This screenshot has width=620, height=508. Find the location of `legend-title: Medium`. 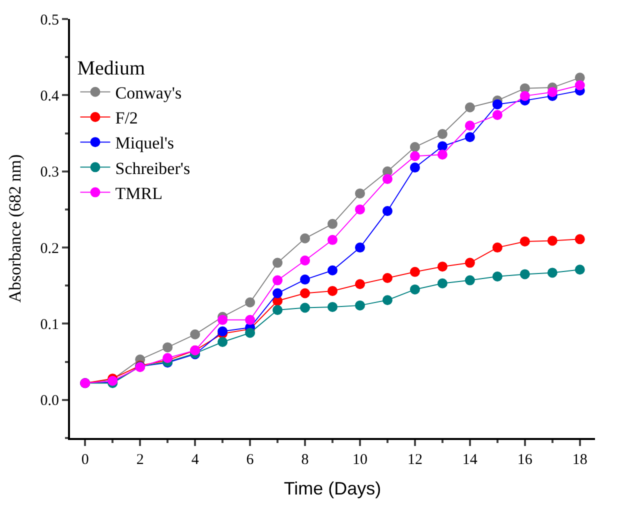

legend-title: Medium is located at coordinates (111, 68).